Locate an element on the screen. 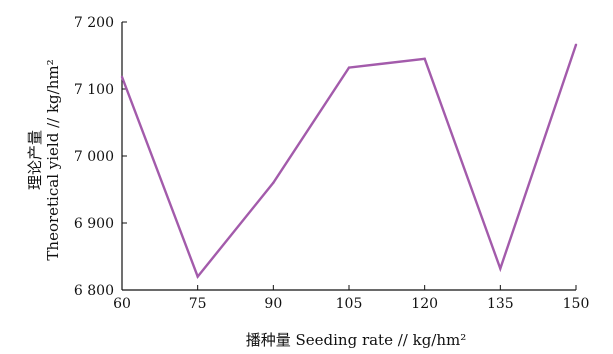  x-axis-ticks: 60 75 90 105 120 135 150 is located at coordinates (351, 298).